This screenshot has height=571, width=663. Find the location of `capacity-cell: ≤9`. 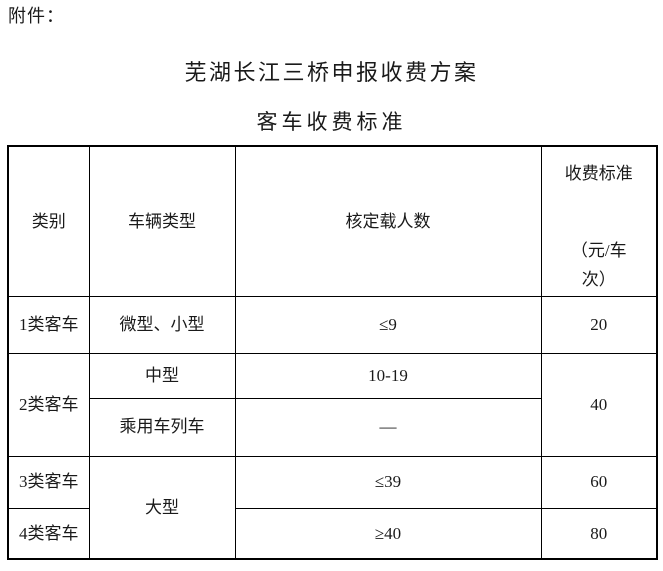

capacity-cell: ≤9 is located at coordinates (388, 324).